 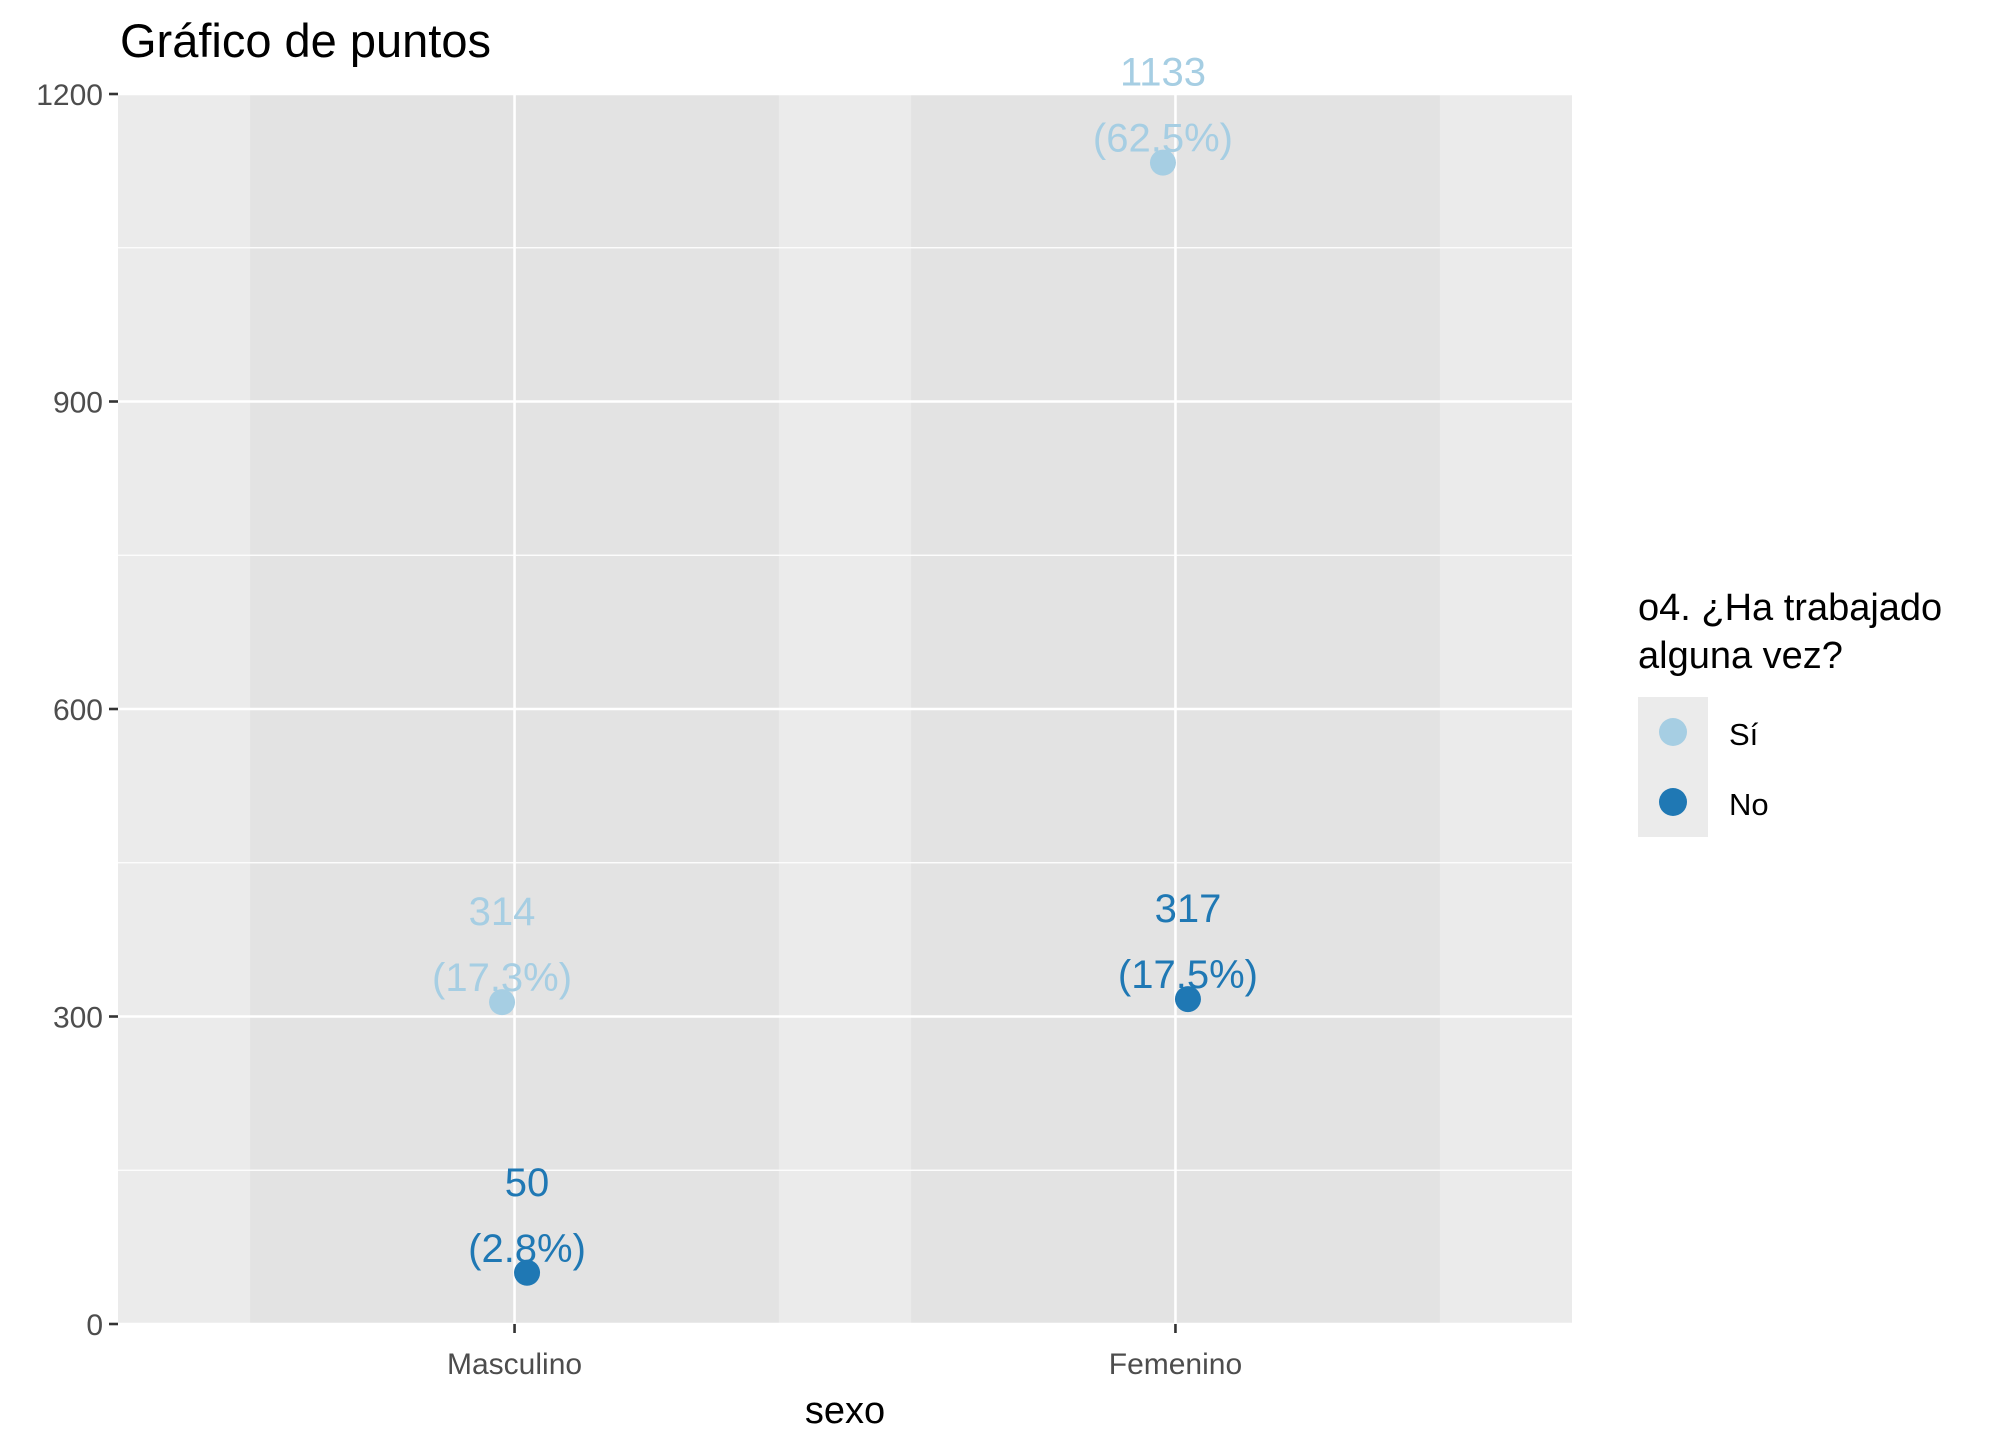 What do you see at coordinates (845, 1411) in the screenshot?
I see `x-axis-title: sexo` at bounding box center [845, 1411].